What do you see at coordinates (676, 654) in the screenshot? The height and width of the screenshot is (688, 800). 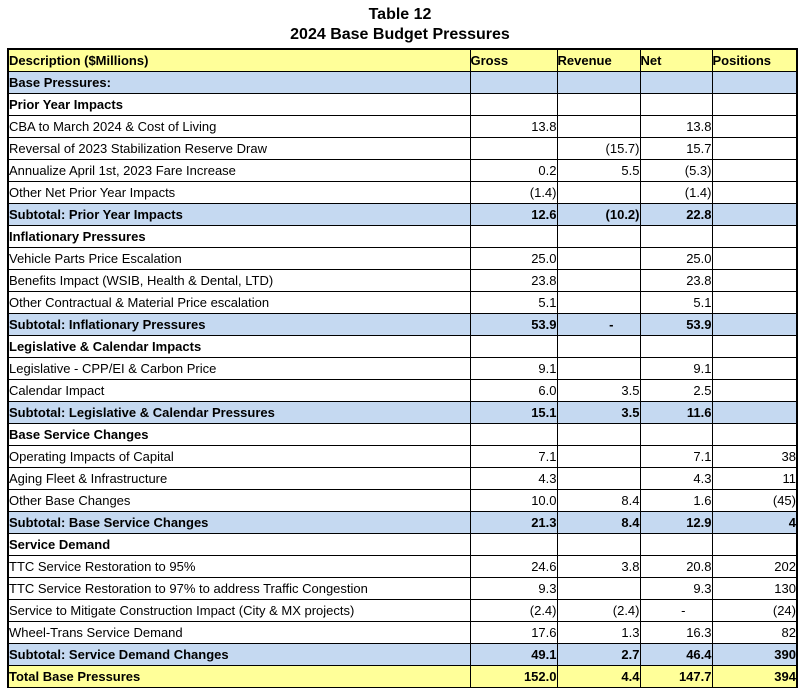 I see `net-cell: 46.4` at bounding box center [676, 654].